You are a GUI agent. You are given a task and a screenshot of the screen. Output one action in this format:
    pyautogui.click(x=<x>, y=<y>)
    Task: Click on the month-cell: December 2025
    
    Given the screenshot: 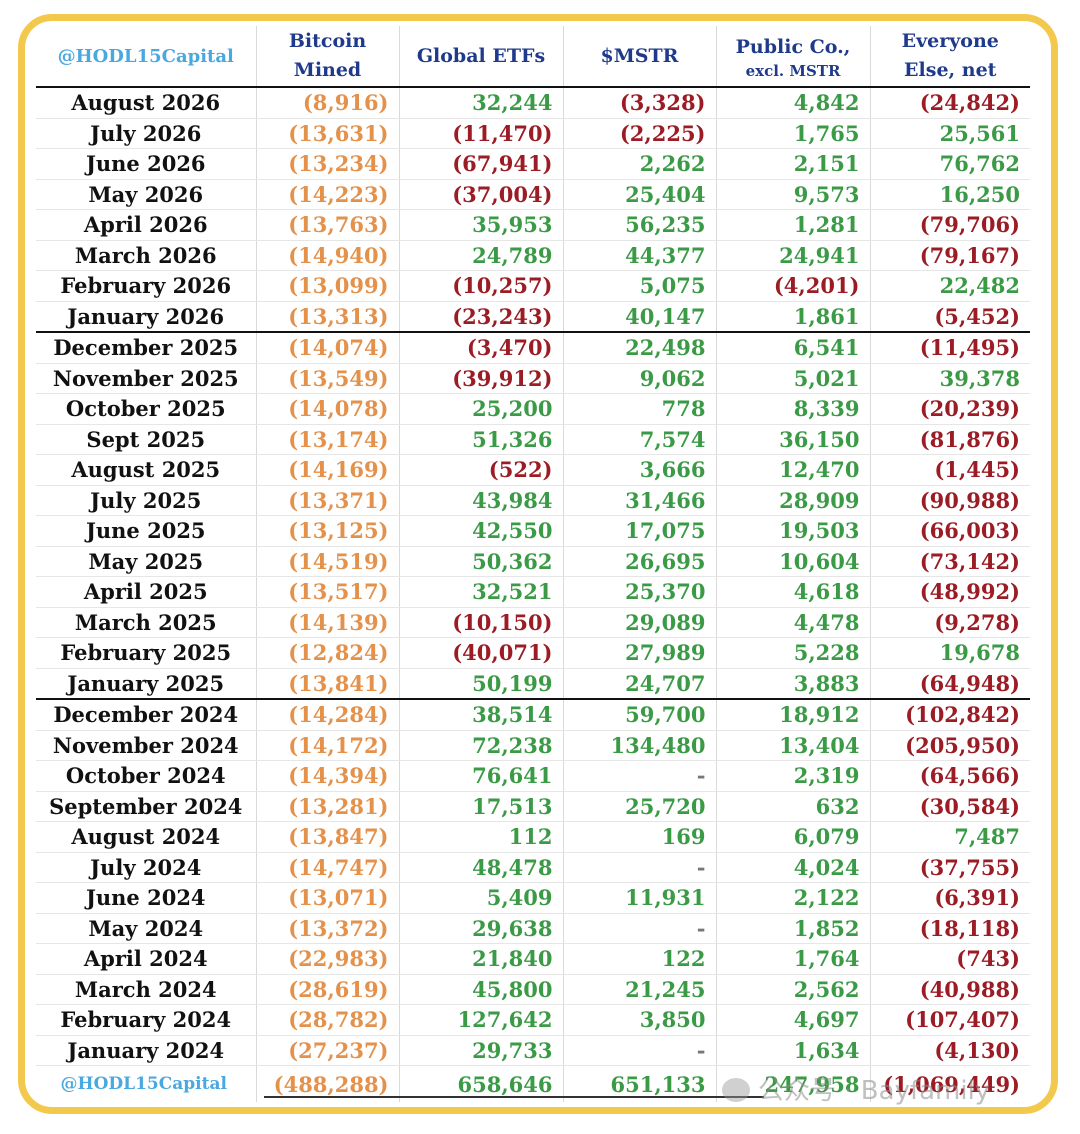 What is the action you would take?
    pyautogui.click(x=146, y=348)
    